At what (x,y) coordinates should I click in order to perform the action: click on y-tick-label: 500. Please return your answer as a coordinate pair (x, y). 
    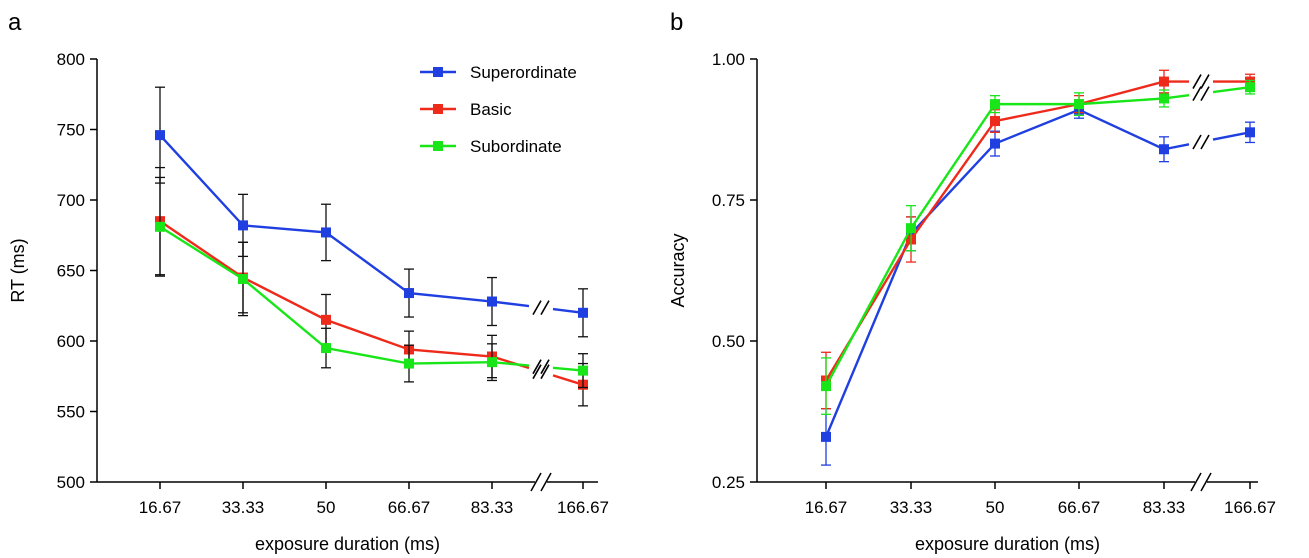
    Looking at the image, I should click on (71, 482).